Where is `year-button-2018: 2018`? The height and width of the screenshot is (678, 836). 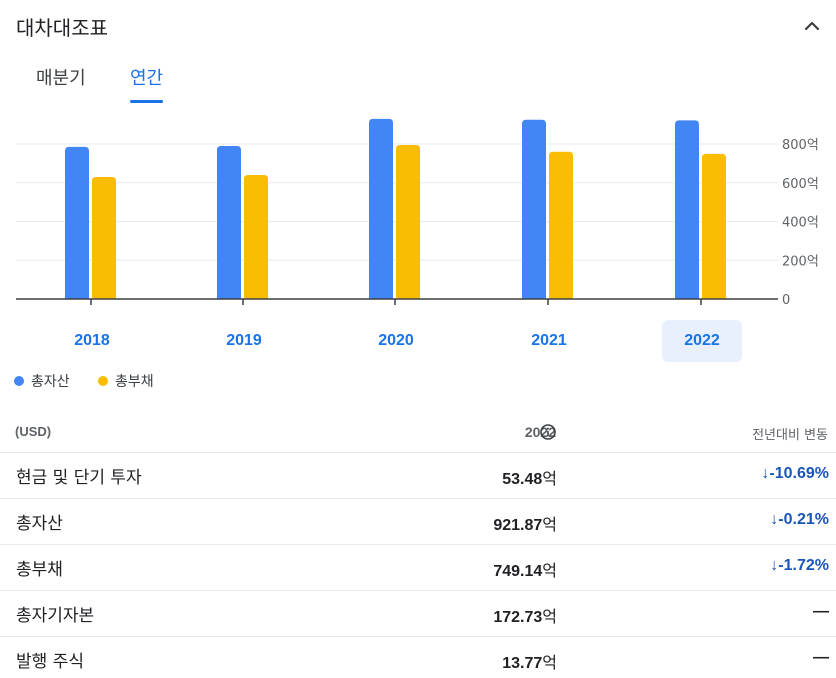 year-button-2018: 2018 is located at coordinates (92, 340).